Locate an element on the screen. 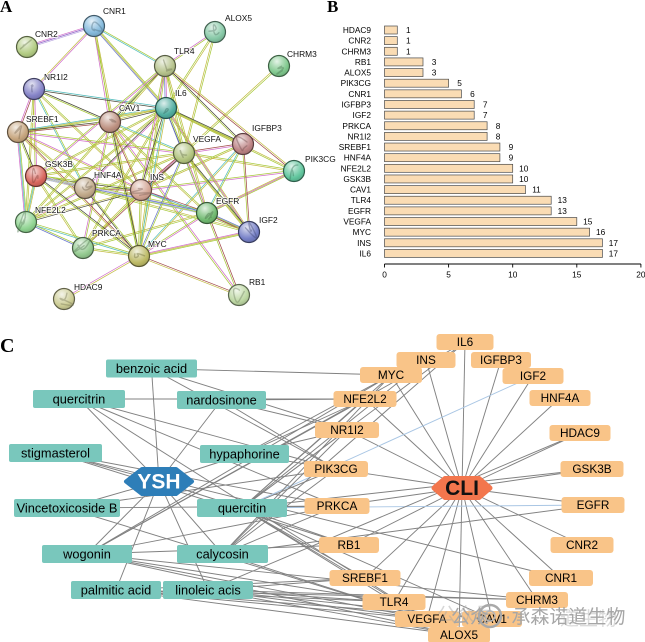 This screenshot has width=645, height=642. svg-text: 0 is located at coordinates (384, 275).